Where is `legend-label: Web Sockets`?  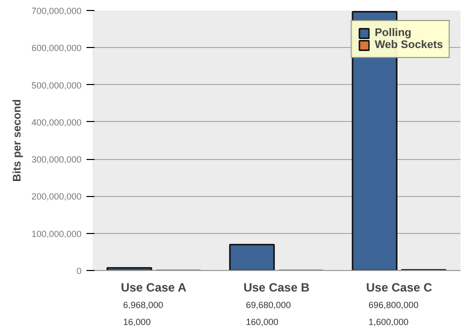 legend-label: Web Sockets is located at coordinates (408, 45).